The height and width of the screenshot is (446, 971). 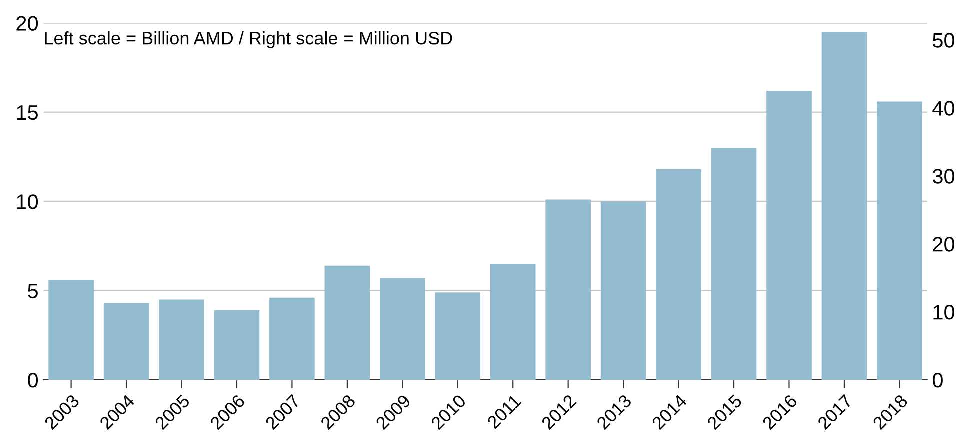 I want to click on y2-tick-label: 20, so click(x=944, y=244).